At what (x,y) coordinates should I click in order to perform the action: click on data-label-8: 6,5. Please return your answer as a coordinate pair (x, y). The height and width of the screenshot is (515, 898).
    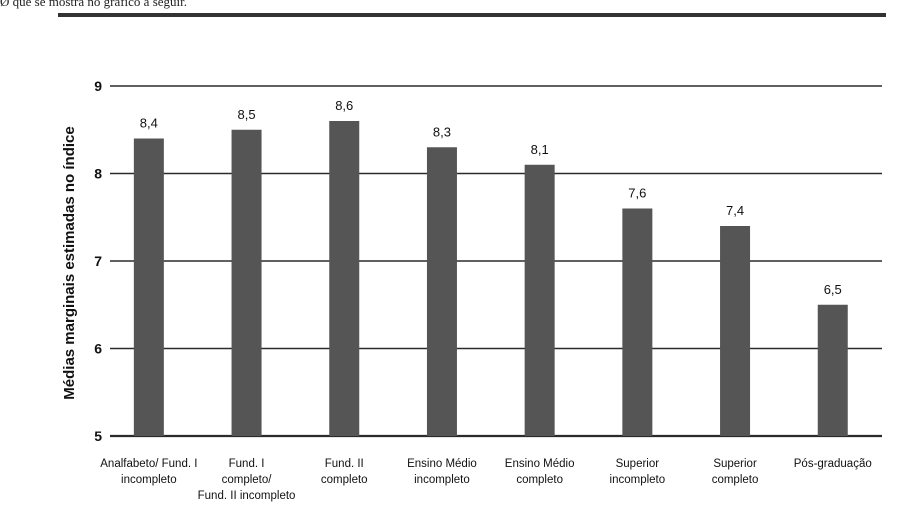
    Looking at the image, I should click on (833, 289).